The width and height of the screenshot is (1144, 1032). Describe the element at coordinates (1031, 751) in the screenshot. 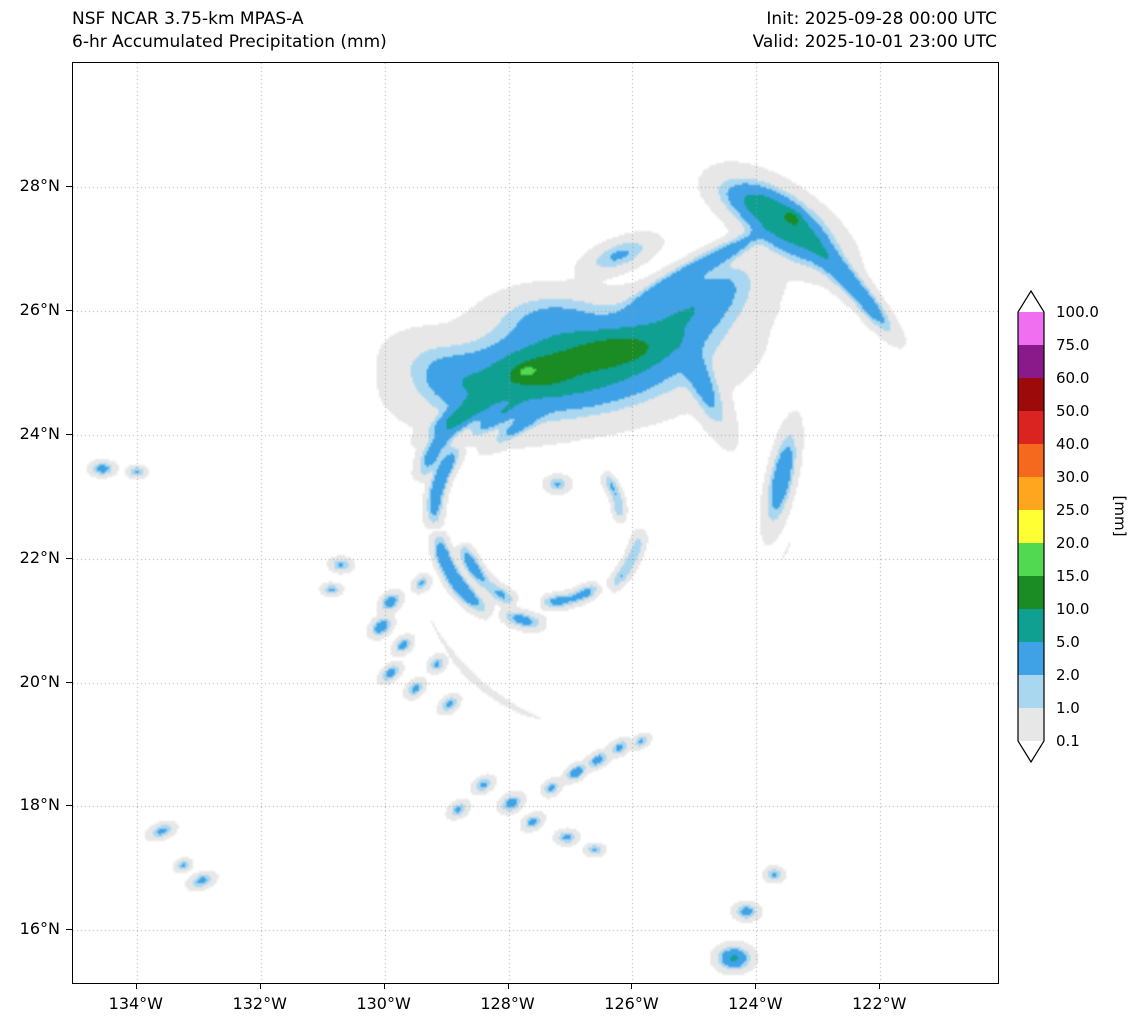

I see `colorbar-under-arrow` at that location.